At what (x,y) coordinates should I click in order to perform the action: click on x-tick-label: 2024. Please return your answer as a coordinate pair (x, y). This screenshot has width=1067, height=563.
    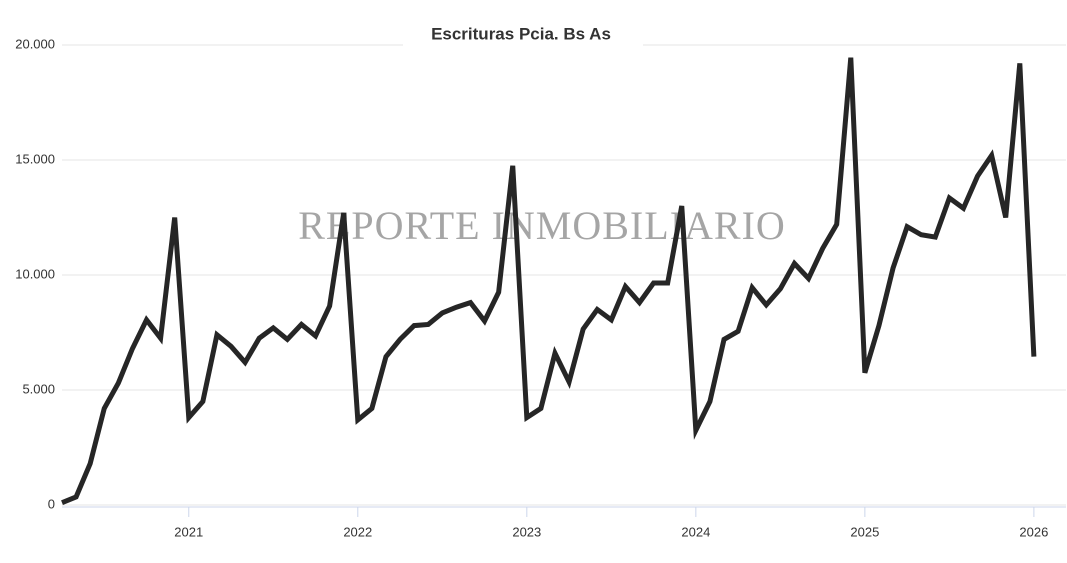
    Looking at the image, I should click on (695, 531).